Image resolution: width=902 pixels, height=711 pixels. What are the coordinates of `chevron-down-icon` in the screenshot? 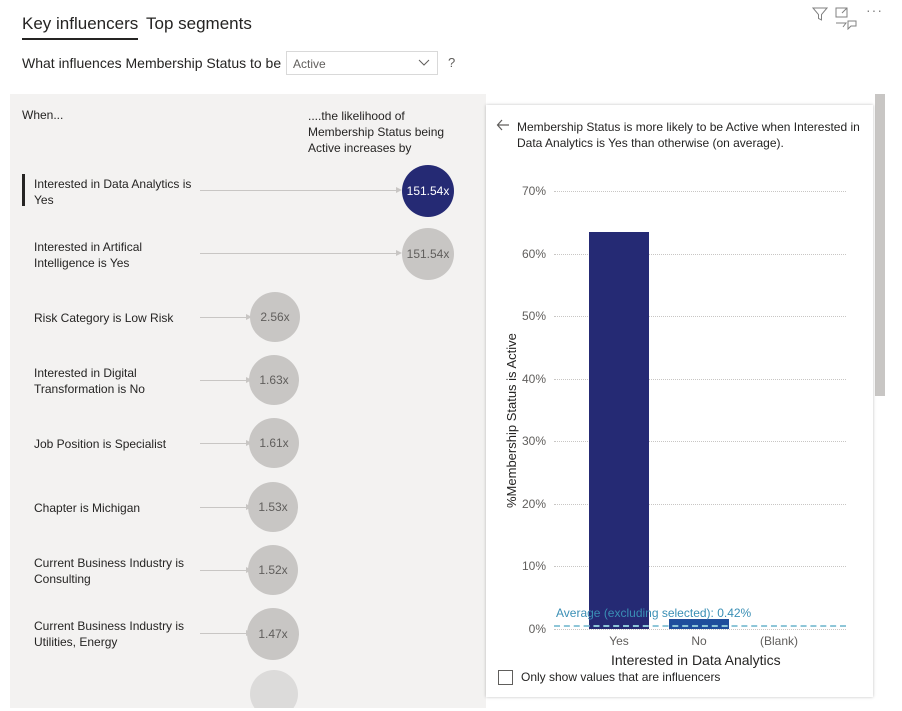 It's located at (424, 64).